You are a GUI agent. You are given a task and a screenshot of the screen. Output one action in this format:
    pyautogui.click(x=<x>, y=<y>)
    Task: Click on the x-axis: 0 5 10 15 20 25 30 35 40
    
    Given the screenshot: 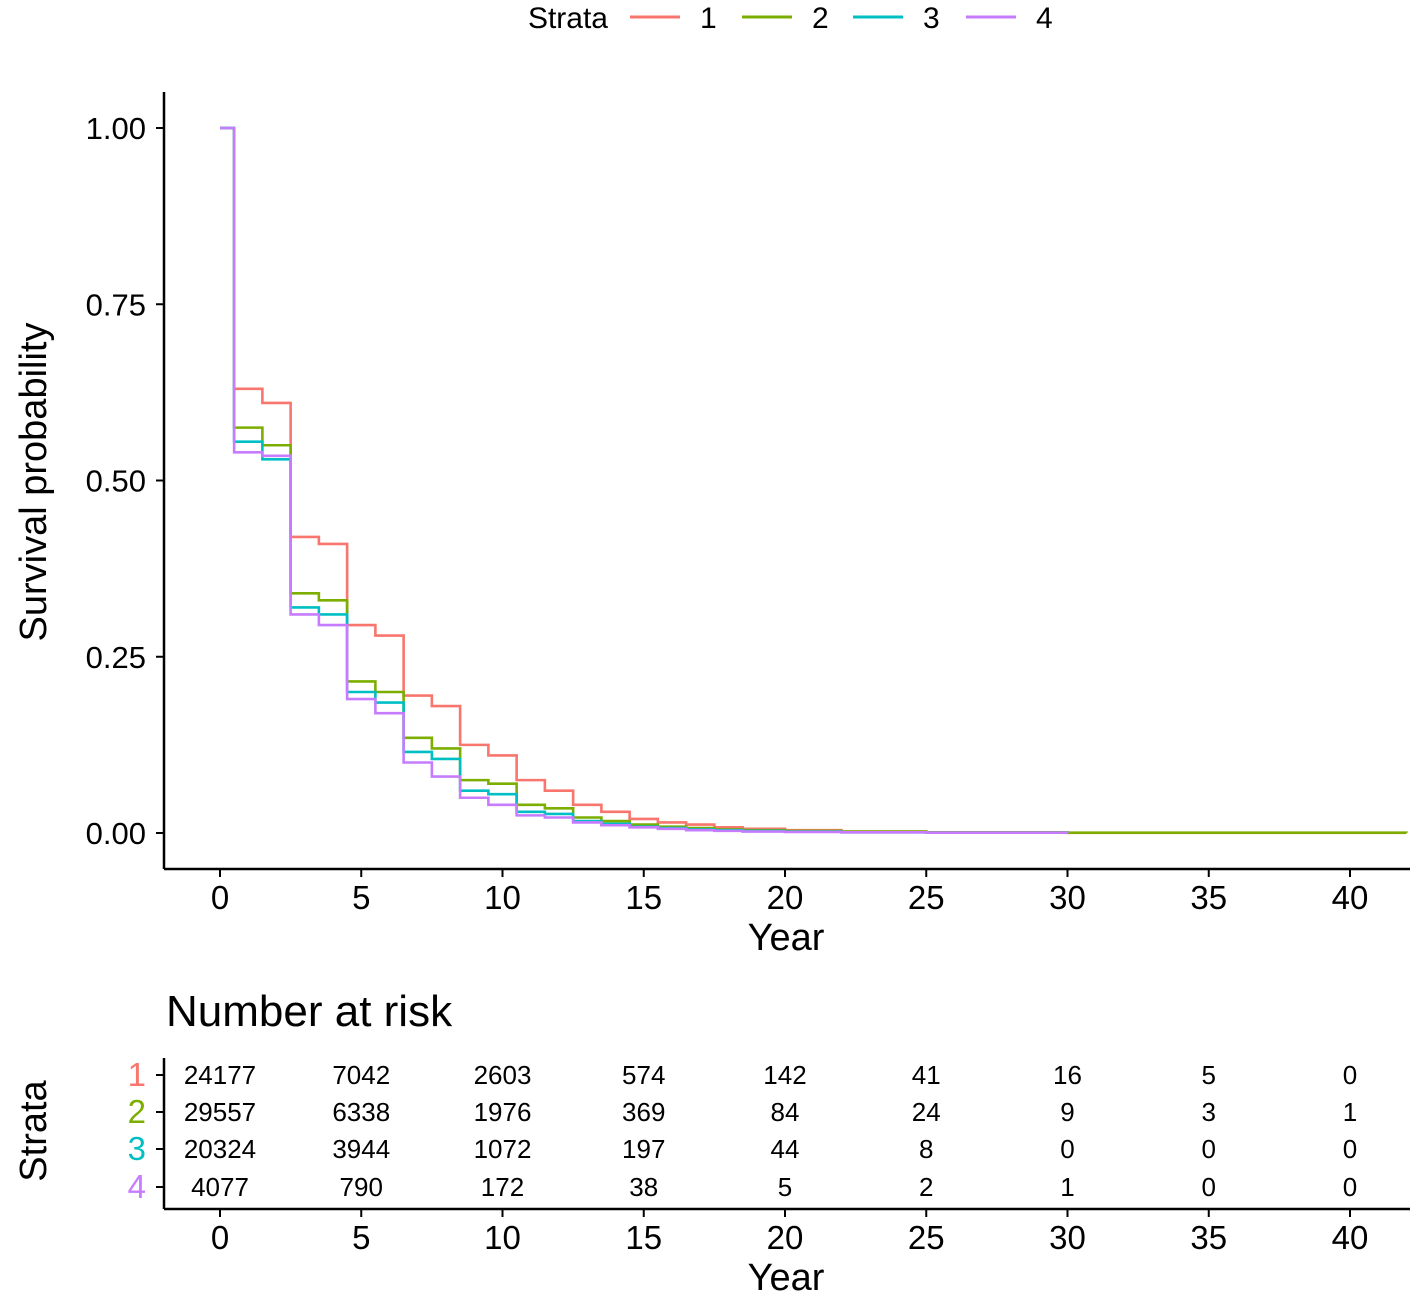 What is the action you would take?
    pyautogui.click(x=787, y=891)
    